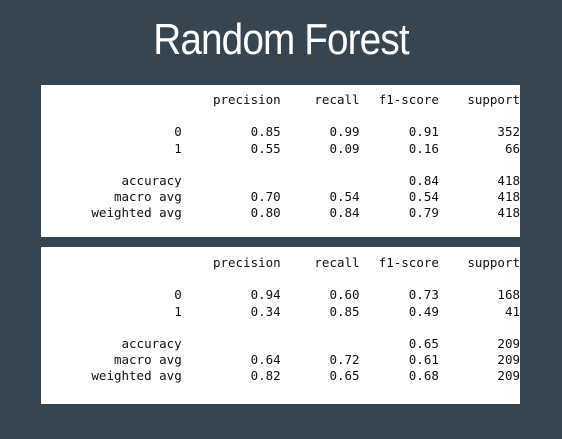 The width and height of the screenshot is (562, 439). I want to click on table-row: macro avg 0.64 0.72 0.61 209, so click(286, 360).